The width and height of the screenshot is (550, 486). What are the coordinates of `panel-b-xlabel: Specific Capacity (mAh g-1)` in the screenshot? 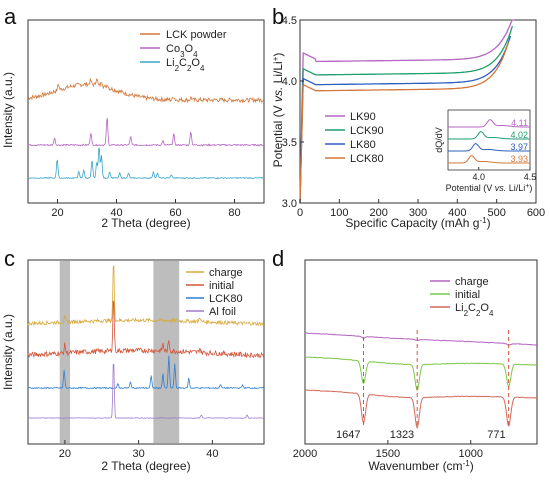 It's located at (417, 223).